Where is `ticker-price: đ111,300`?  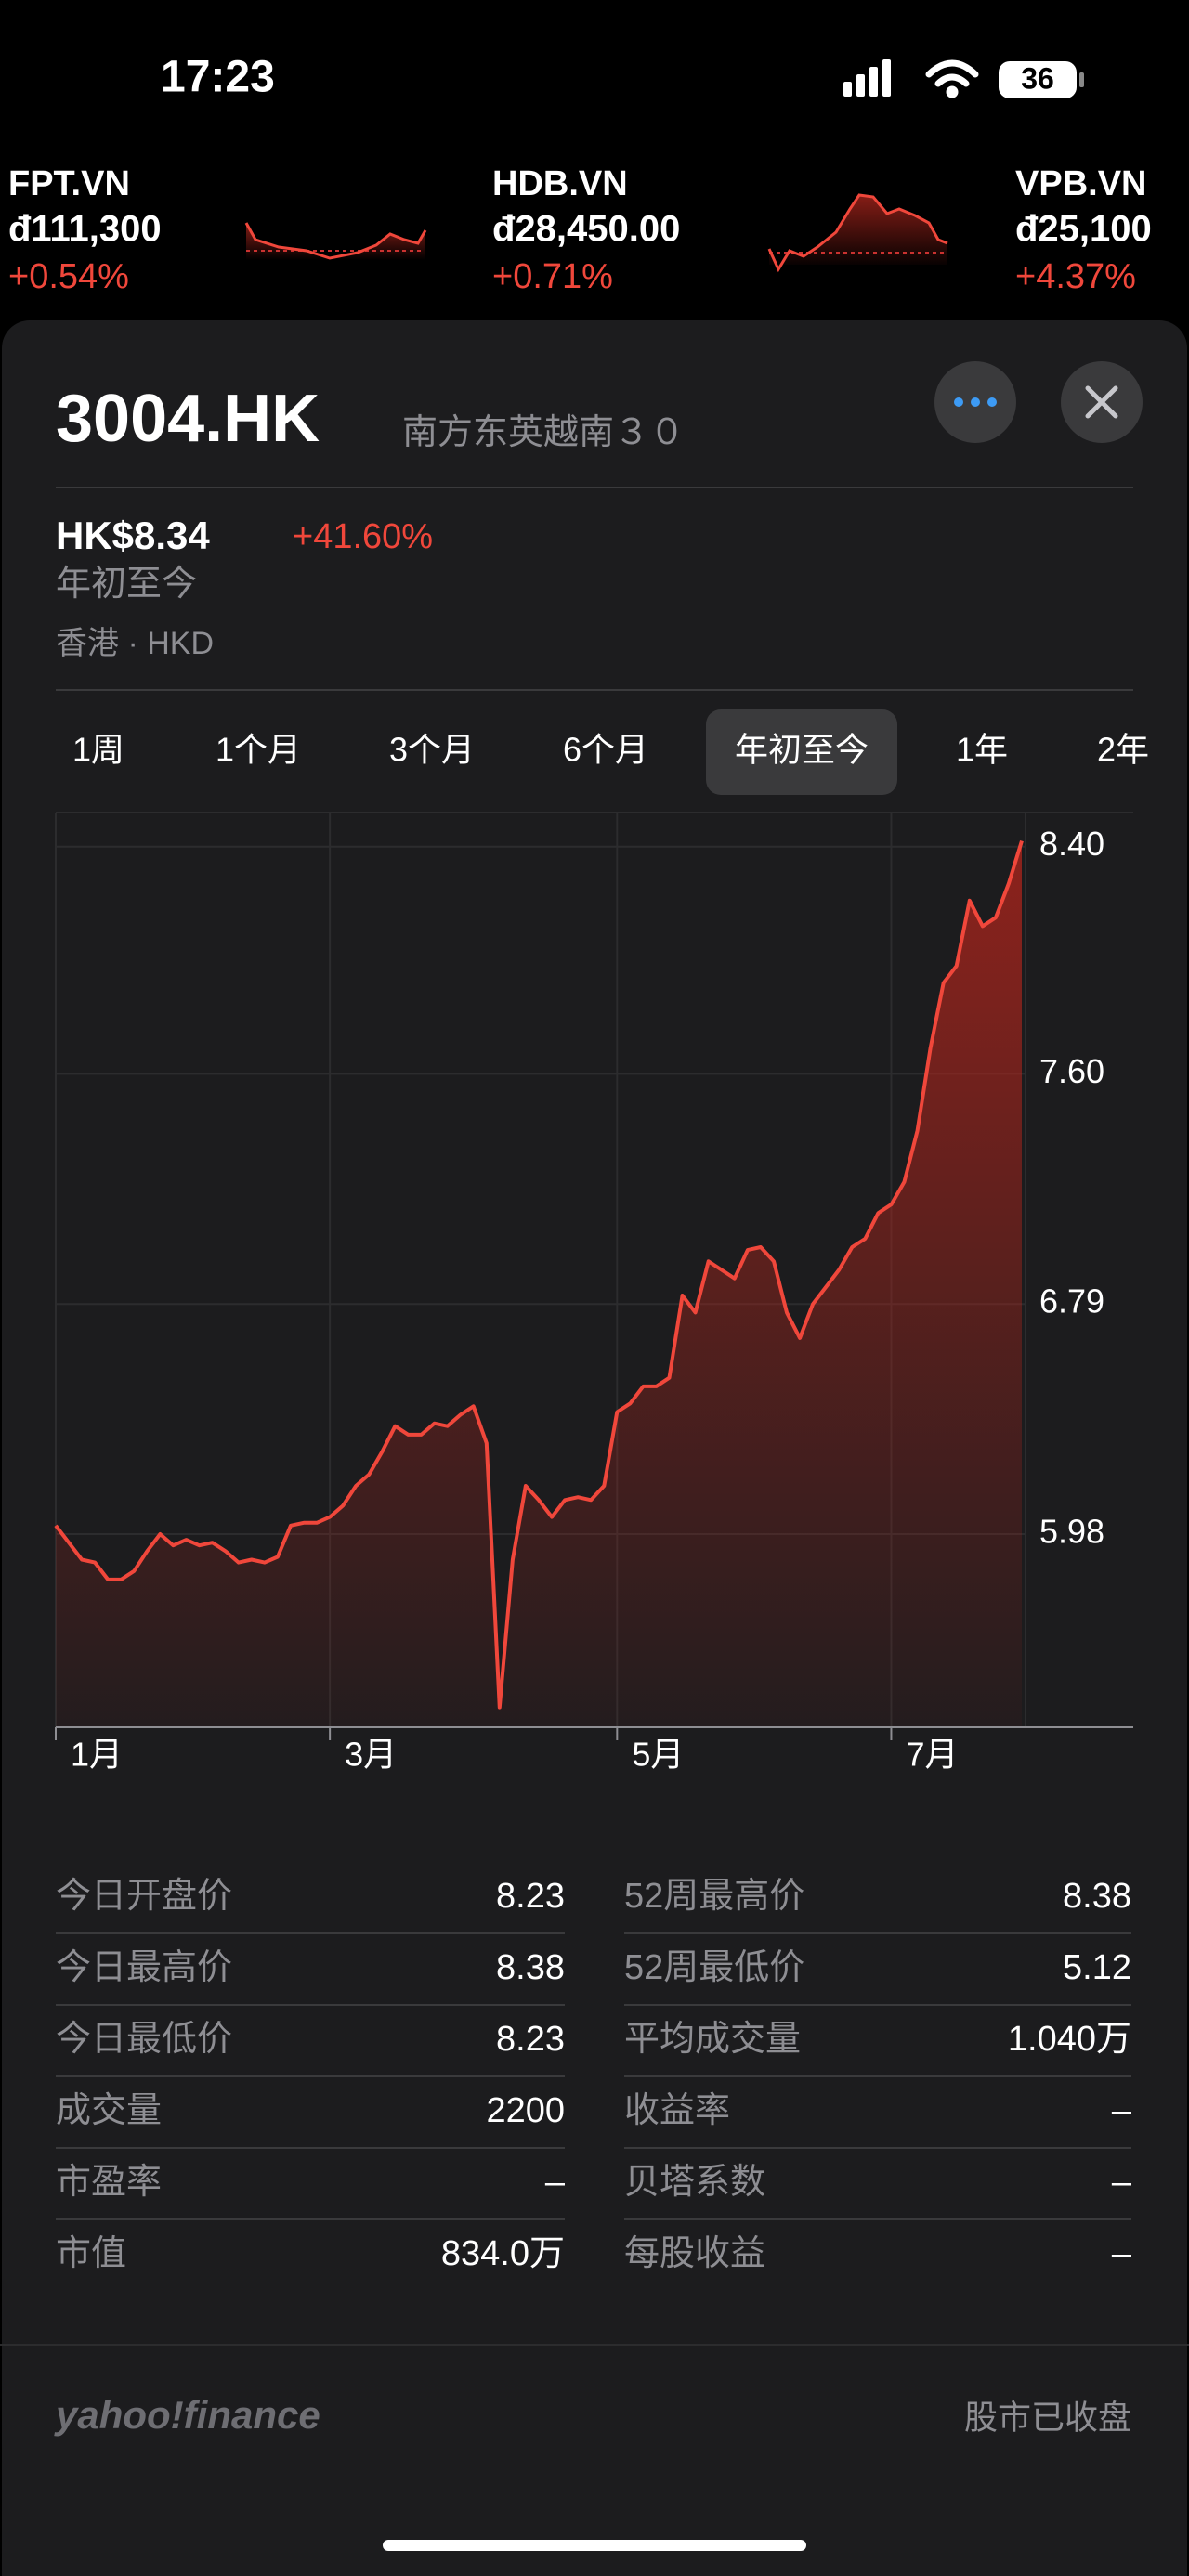
ticker-price: đ111,300 is located at coordinates (85, 229).